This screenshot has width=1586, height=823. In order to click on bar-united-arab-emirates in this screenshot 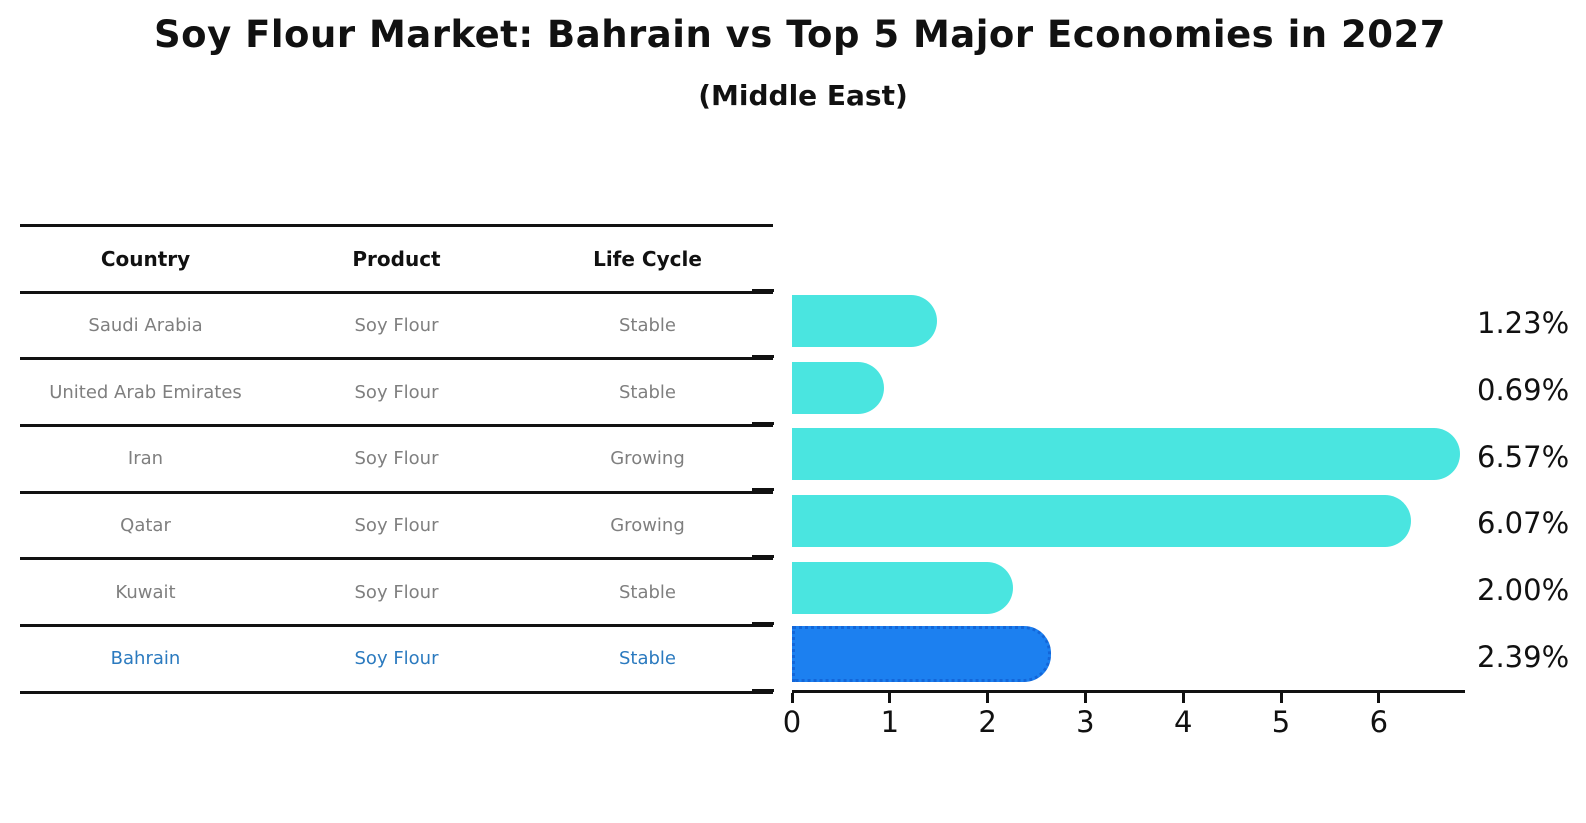, I will do `click(838, 387)`.